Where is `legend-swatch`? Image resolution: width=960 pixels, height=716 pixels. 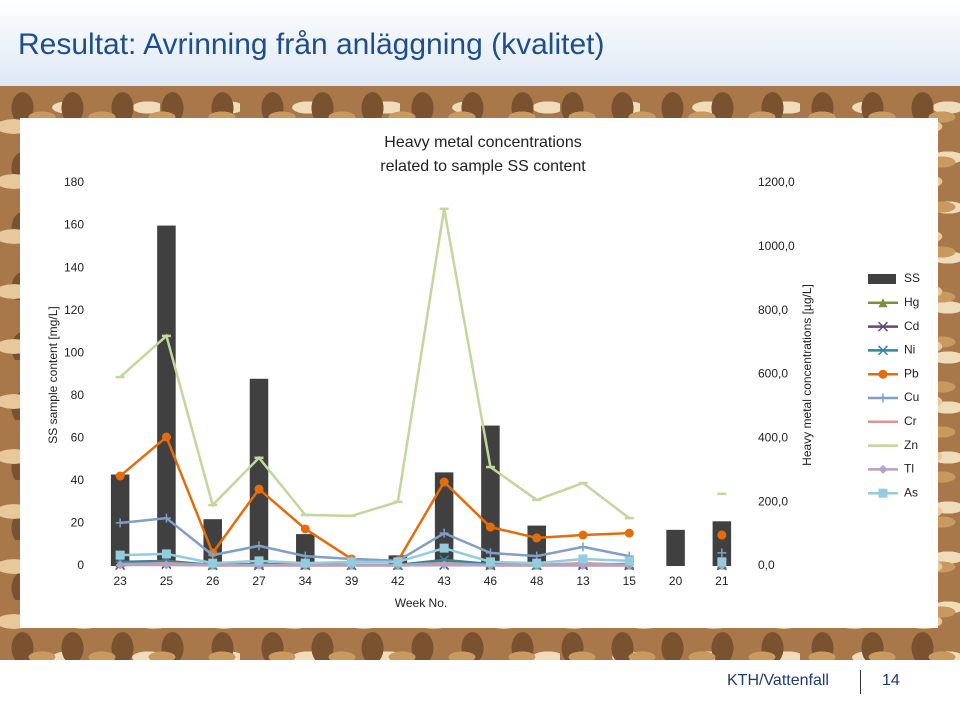 legend-swatch is located at coordinates (882, 279).